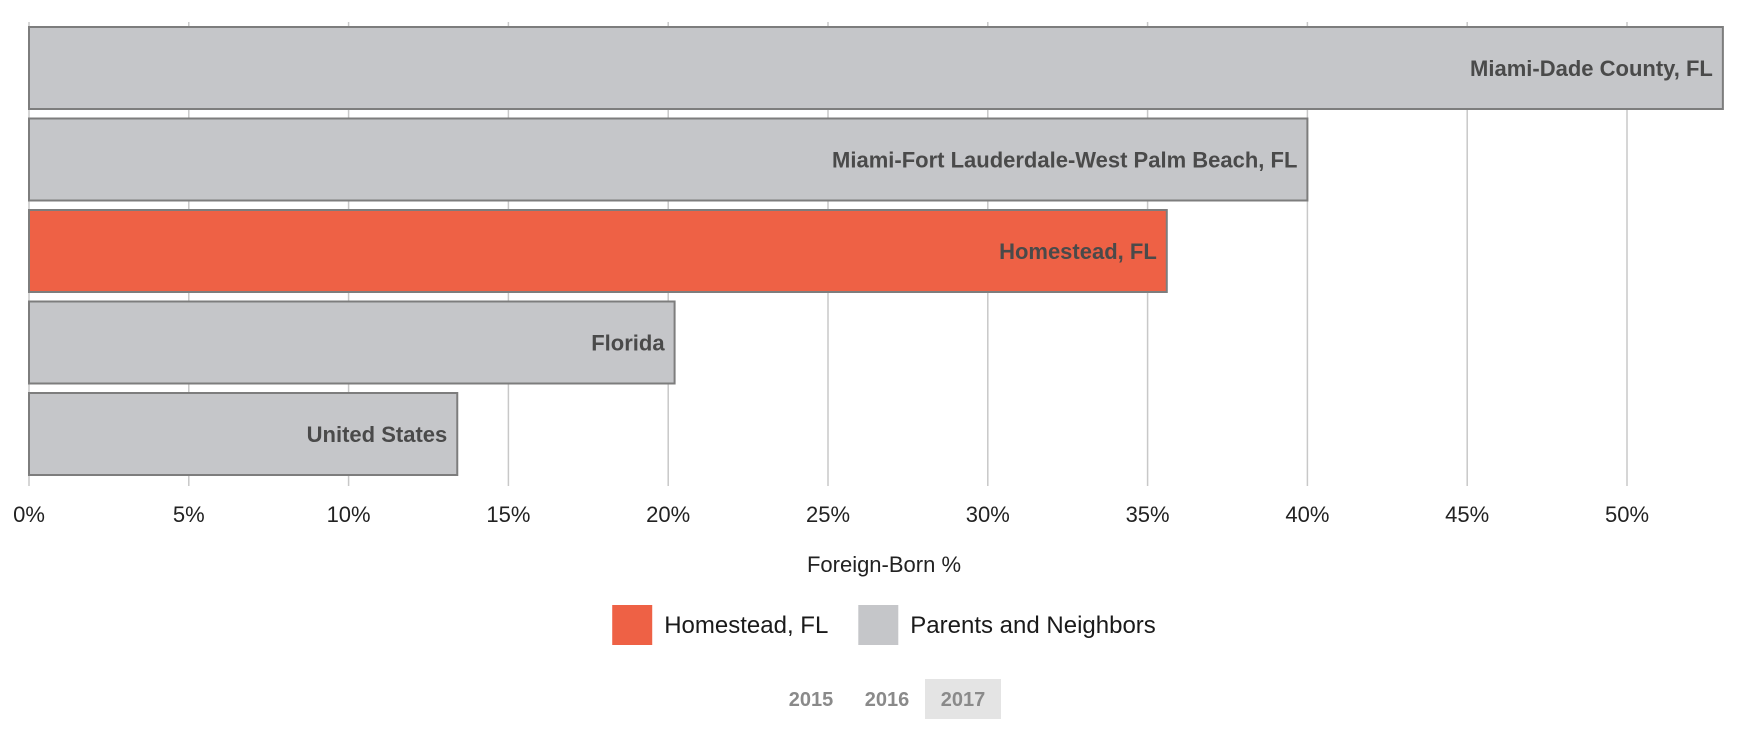 This screenshot has height=732, width=1750. Describe the element at coordinates (884, 564) in the screenshot. I see `x-axis-title: Foreign-Born %` at that location.